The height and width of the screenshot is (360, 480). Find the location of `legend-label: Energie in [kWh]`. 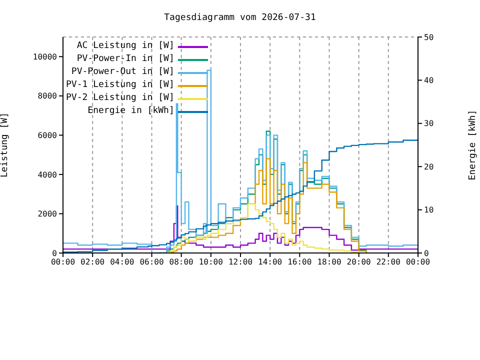

legend-label: Energie in [kWh] is located at coordinates (131, 111).